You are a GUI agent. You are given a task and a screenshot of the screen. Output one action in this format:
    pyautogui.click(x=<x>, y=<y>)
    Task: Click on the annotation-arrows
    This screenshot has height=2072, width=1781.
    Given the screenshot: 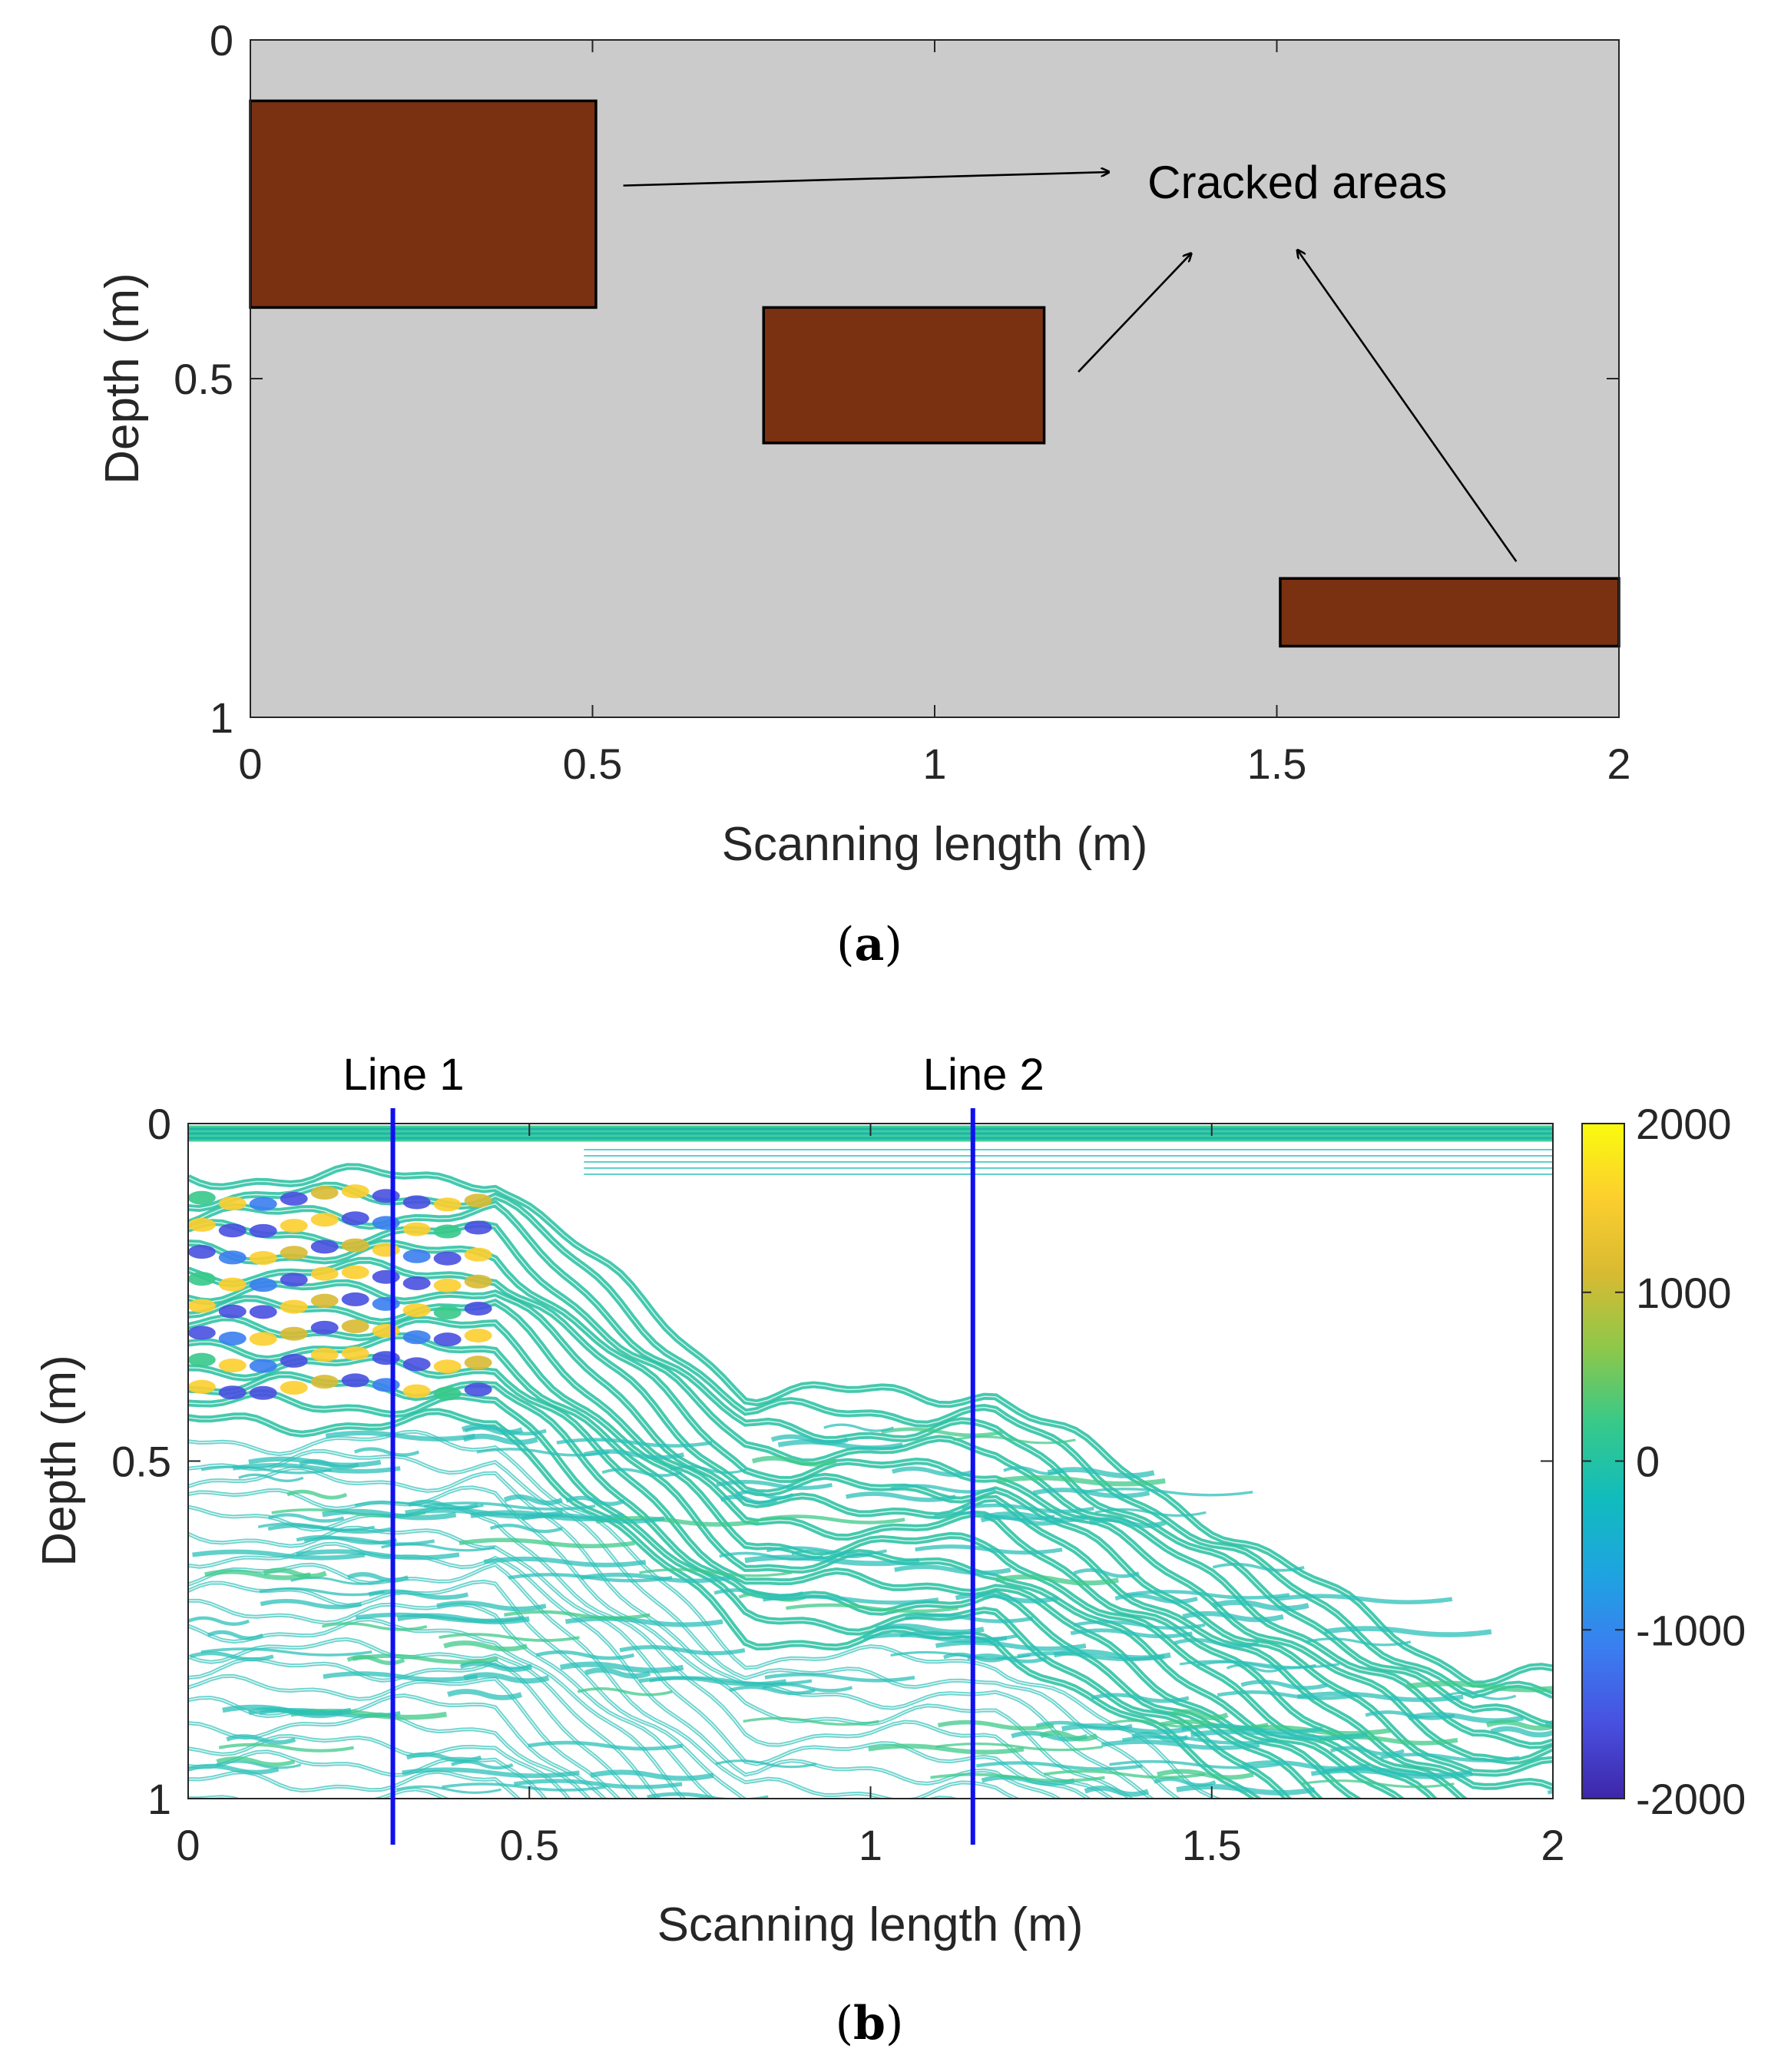 What is the action you would take?
    pyautogui.click(x=1070, y=367)
    